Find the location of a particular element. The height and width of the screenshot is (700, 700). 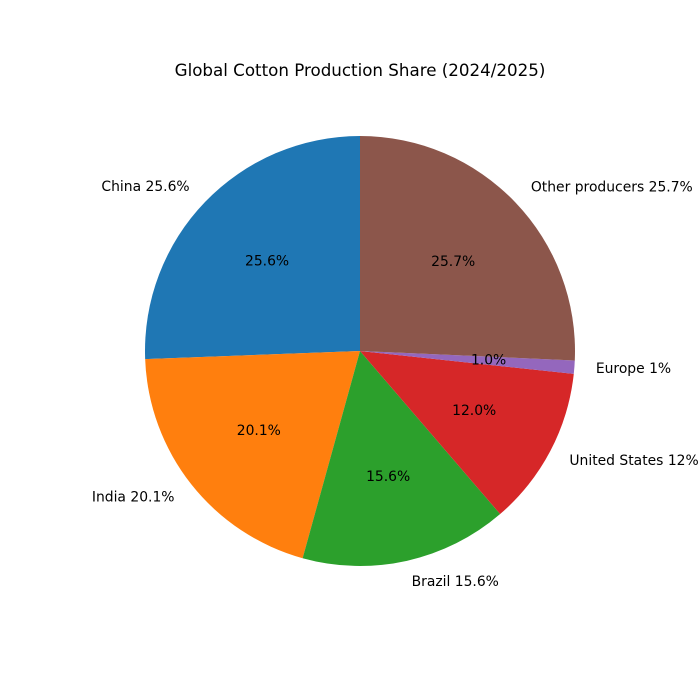

pie-slice-label-china: China 25.6% is located at coordinates (145, 187).